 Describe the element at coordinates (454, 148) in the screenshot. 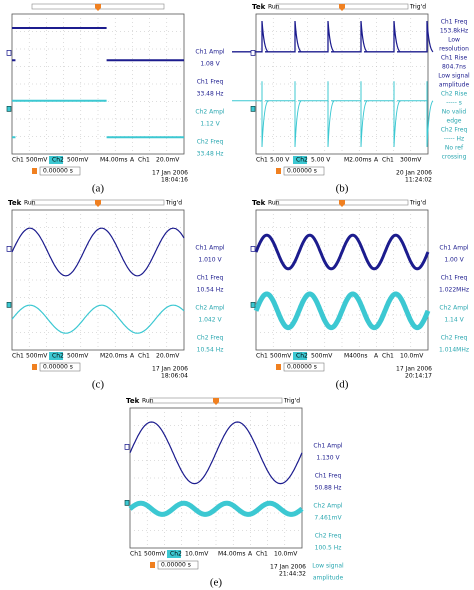

I see `measurement: No ref` at that location.